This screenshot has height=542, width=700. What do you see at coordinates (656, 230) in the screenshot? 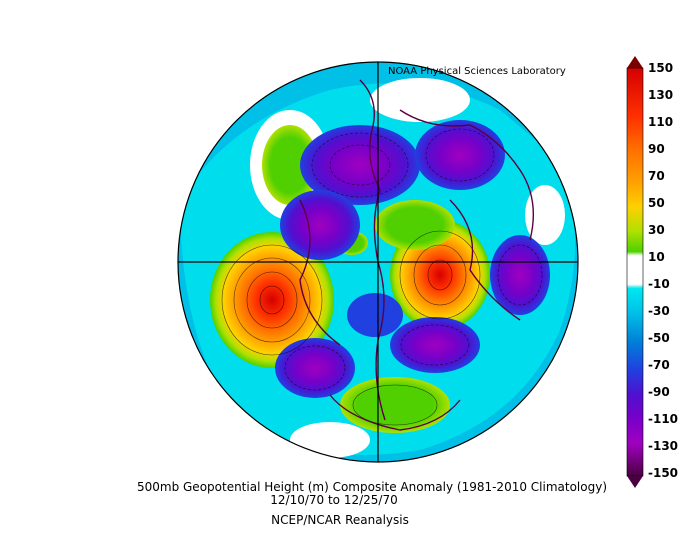
I see `colorbar-label: 30` at bounding box center [656, 230].